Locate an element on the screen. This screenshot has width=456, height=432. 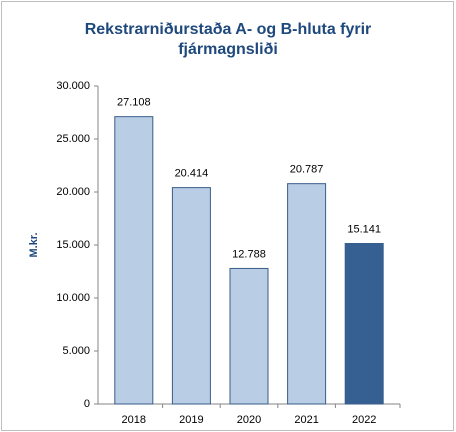
y-tick-label: 5.000 is located at coordinates (76, 351).